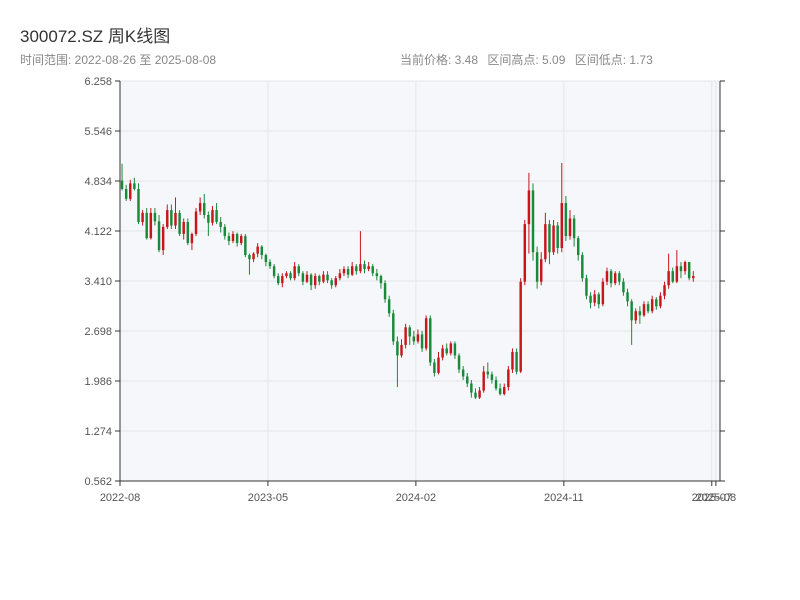  What do you see at coordinates (95, 36) in the screenshot?
I see `chart-title: 300072.SZ 周K线图` at bounding box center [95, 36].